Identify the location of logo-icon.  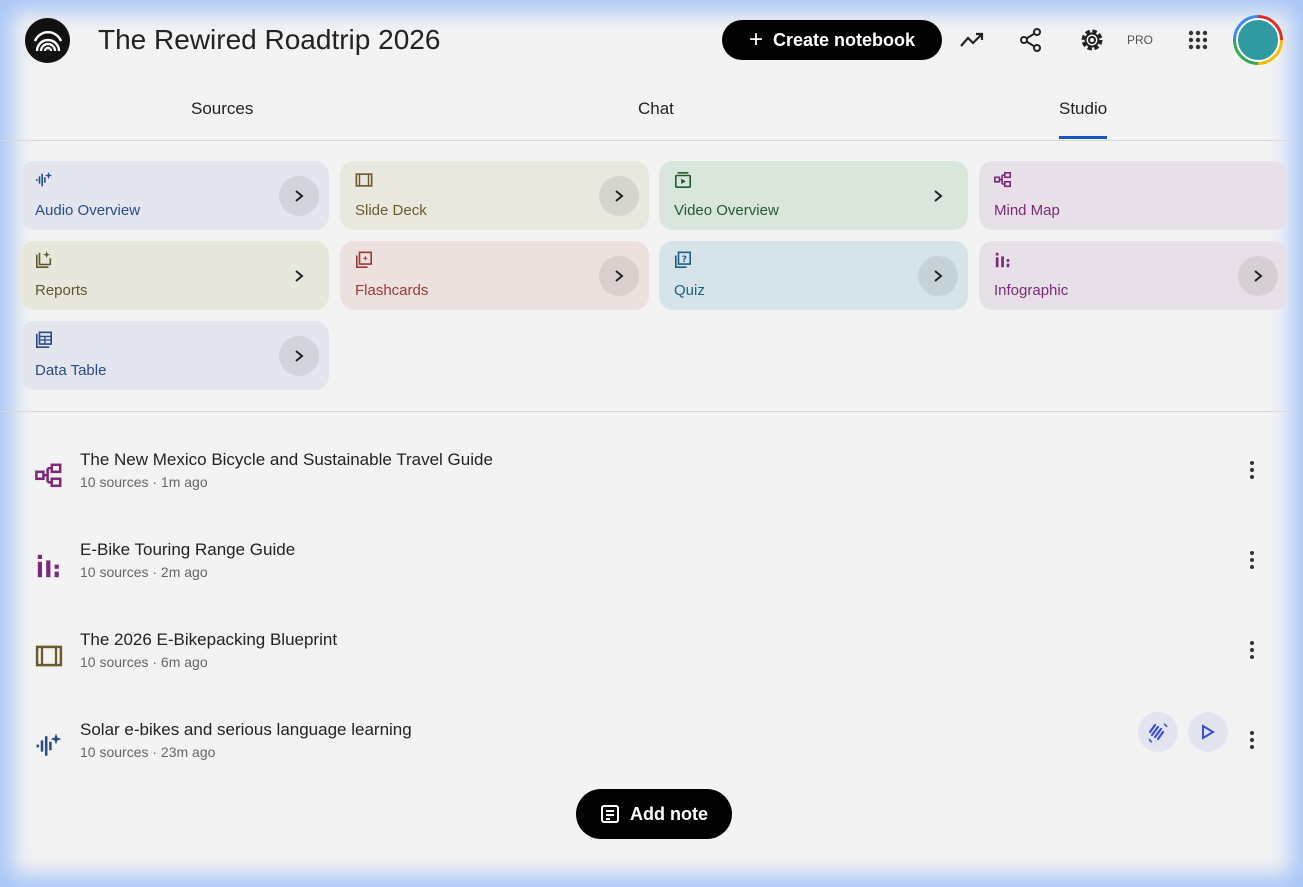
(47, 40).